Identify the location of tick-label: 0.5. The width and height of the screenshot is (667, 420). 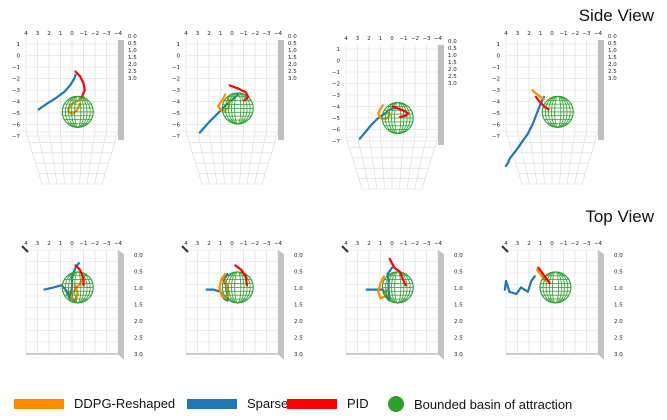
(292, 44).